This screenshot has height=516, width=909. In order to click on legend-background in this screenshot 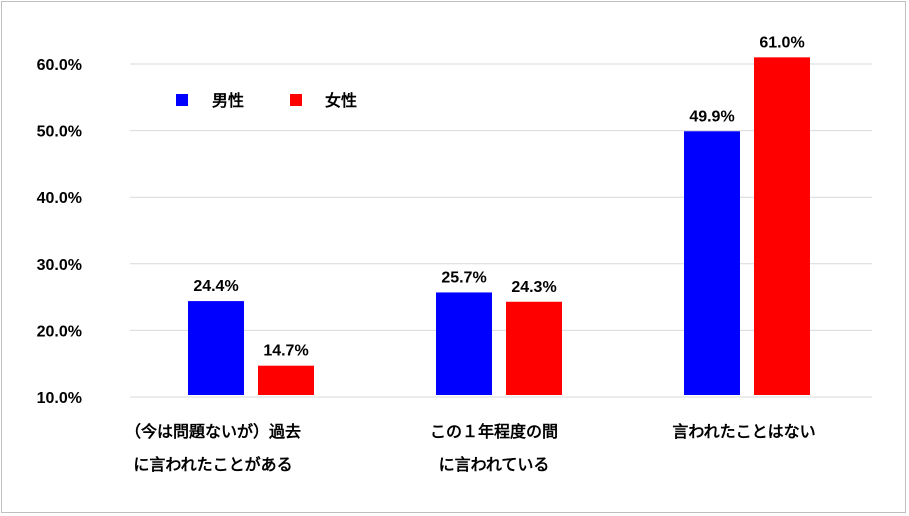, I will do `click(282, 99)`.